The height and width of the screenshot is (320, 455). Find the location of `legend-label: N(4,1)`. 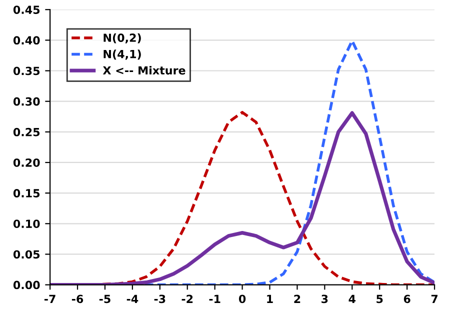

legend-label: N(4,1) is located at coordinates (122, 55).